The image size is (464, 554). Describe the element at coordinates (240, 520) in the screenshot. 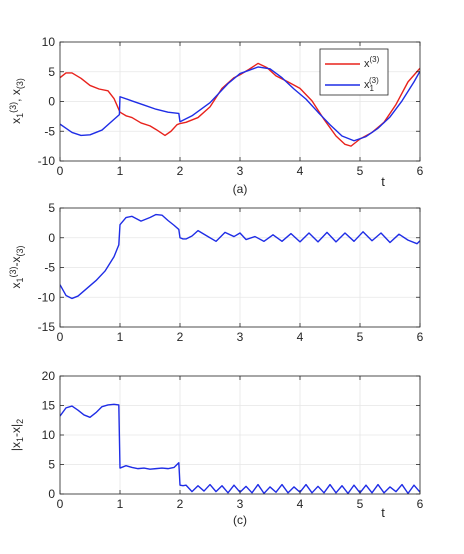

I see `panel-label: (c)` at that location.